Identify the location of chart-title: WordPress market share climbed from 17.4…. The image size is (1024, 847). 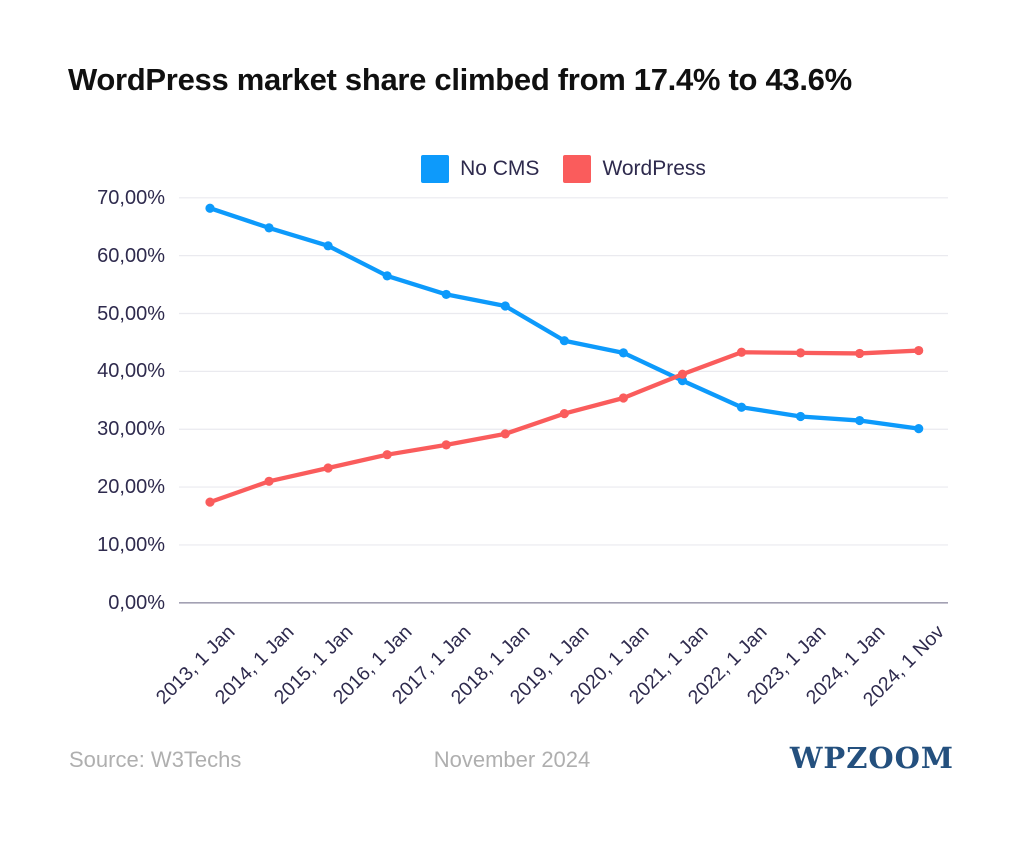
(460, 79).